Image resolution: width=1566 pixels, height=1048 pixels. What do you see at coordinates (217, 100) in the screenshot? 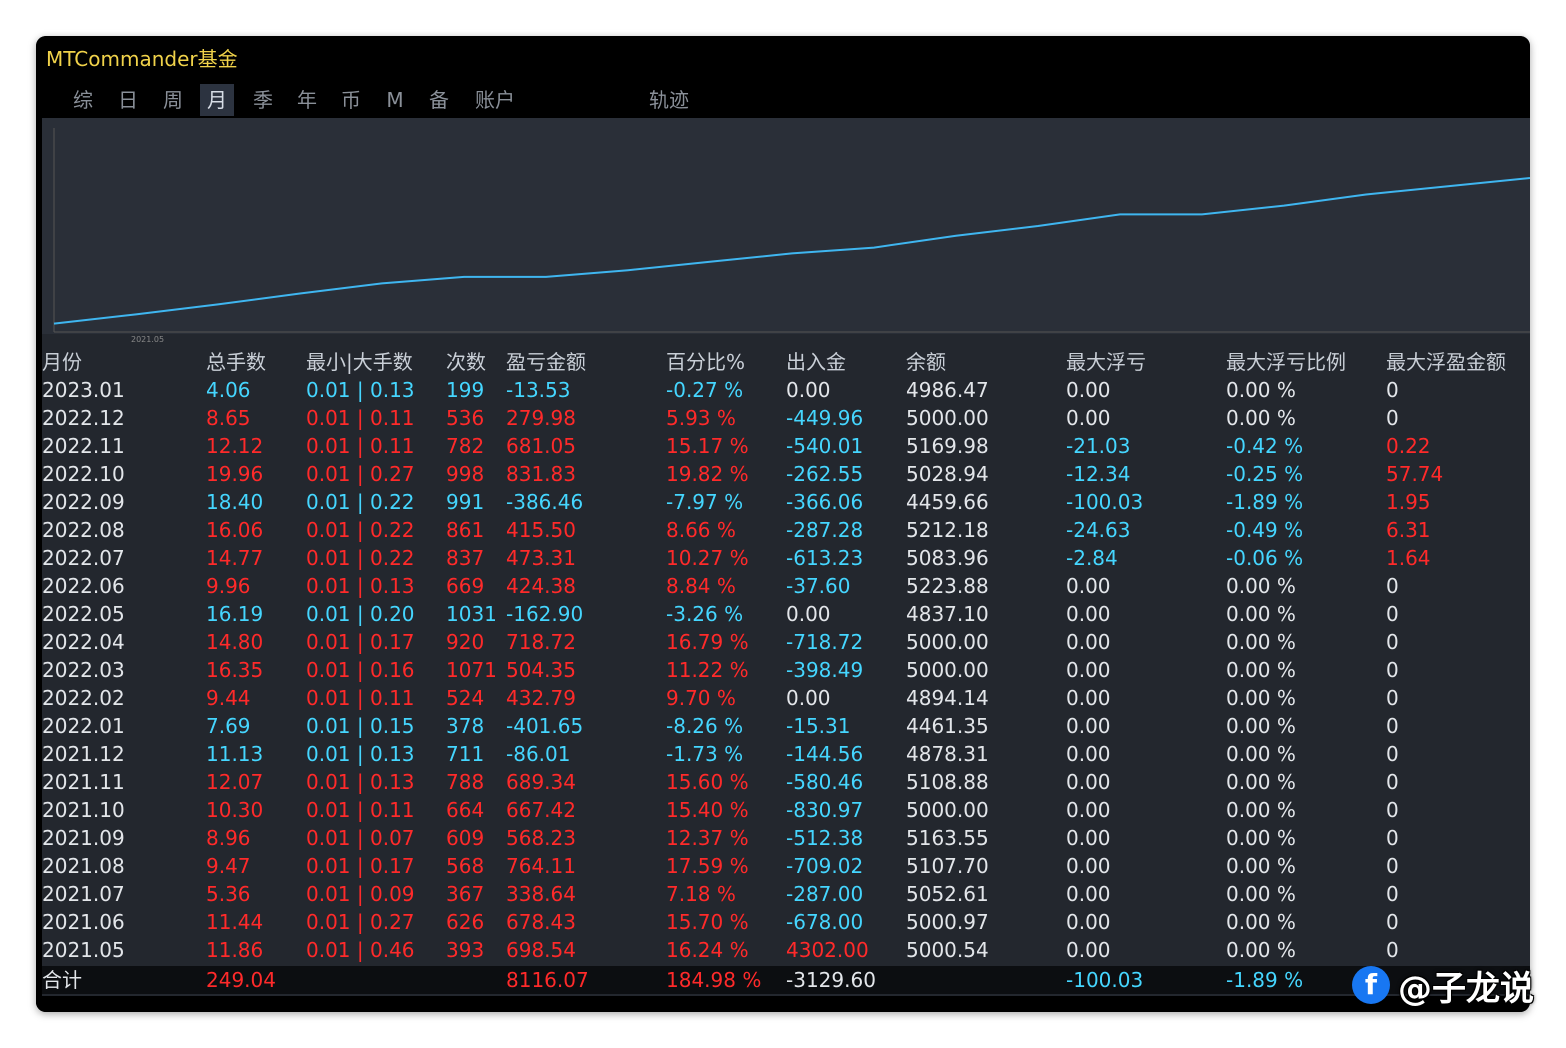
I see `tab-3: 月` at bounding box center [217, 100].